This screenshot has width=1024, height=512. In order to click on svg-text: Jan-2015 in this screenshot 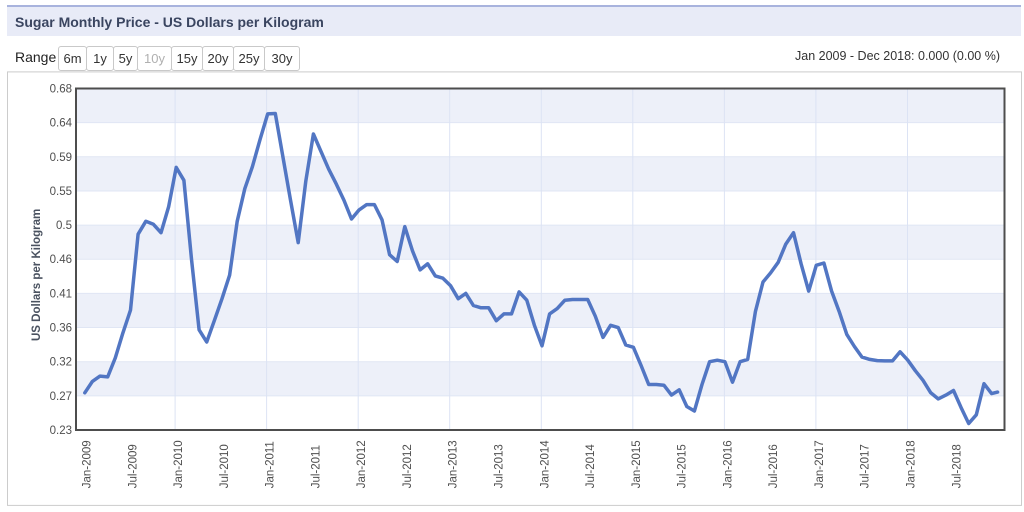, I will do `click(637, 464)`.